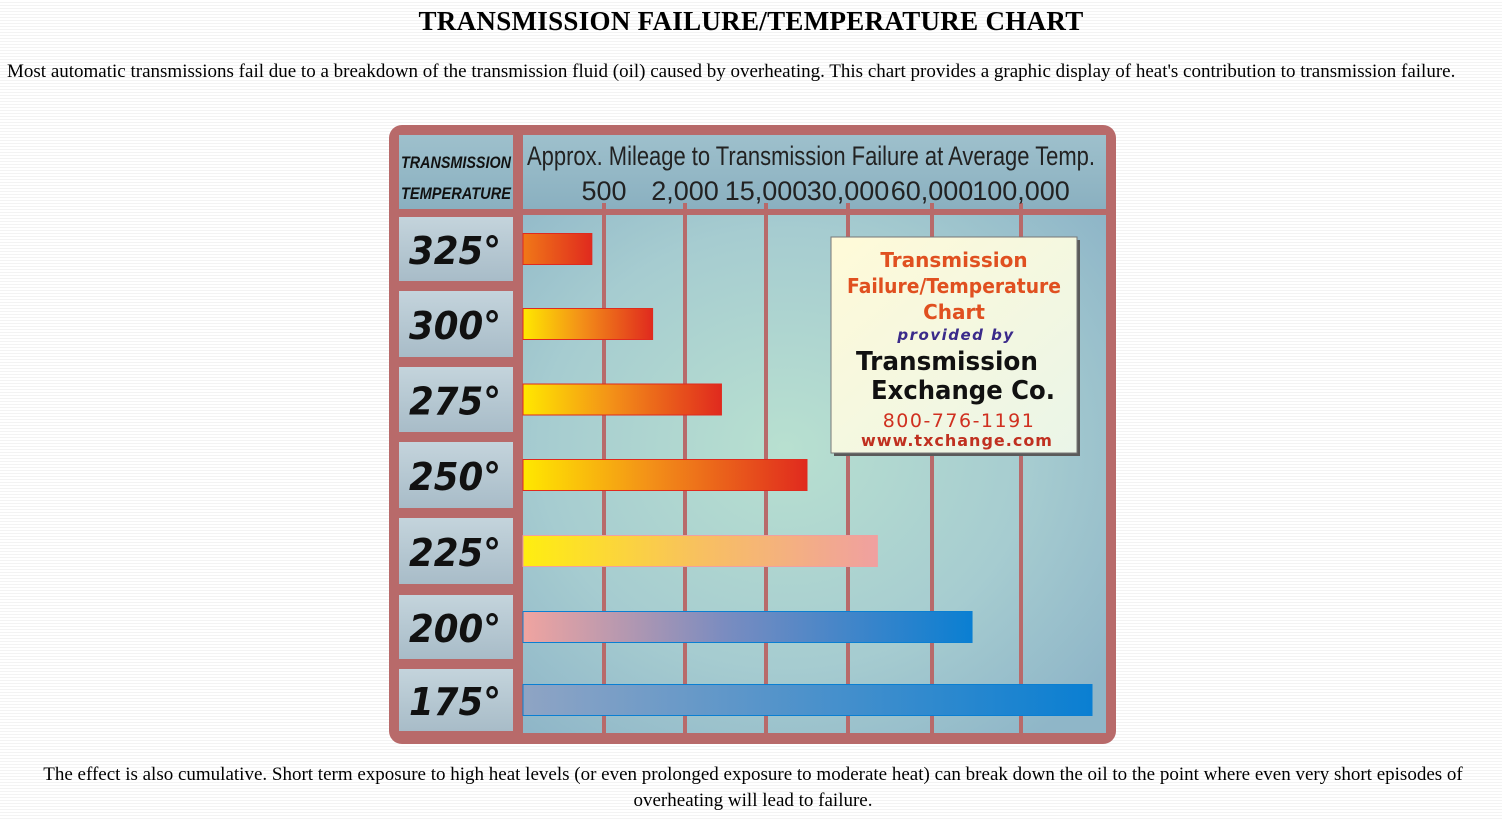 The width and height of the screenshot is (1502, 819). What do you see at coordinates (953, 260) in the screenshot?
I see `sponsor-line1: Transmission` at bounding box center [953, 260].